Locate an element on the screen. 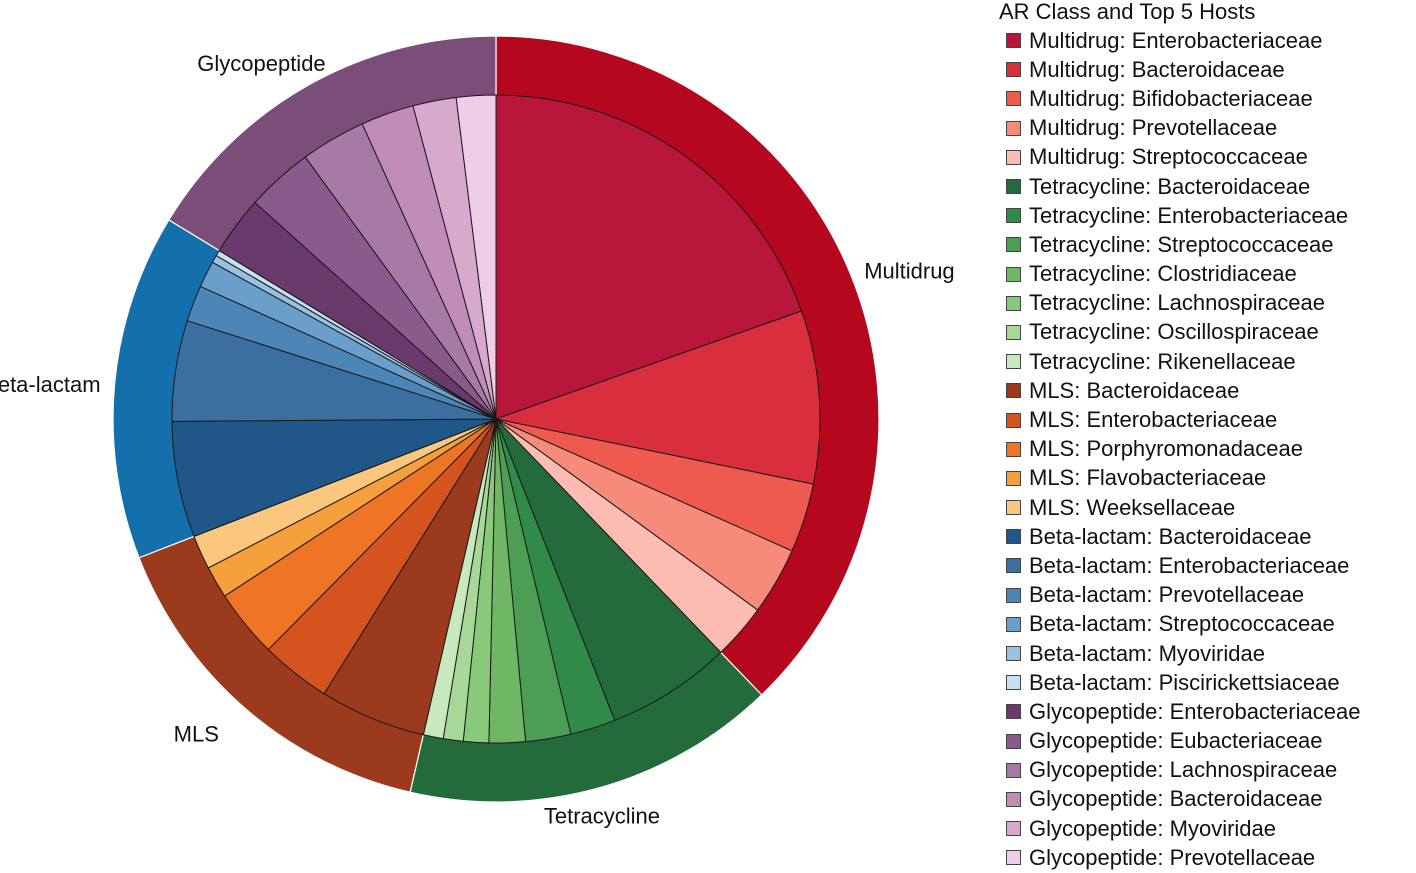 Image resolution: width=1416 pixels, height=873 pixels. legend-label: Multidrug: Bifidobacteriaceae is located at coordinates (1171, 98).